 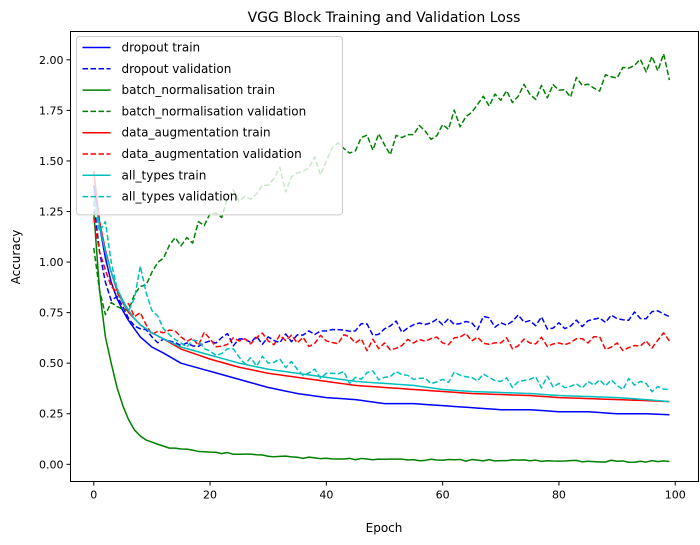 I want to click on y-tick-label: 0.75, so click(x=51, y=313).